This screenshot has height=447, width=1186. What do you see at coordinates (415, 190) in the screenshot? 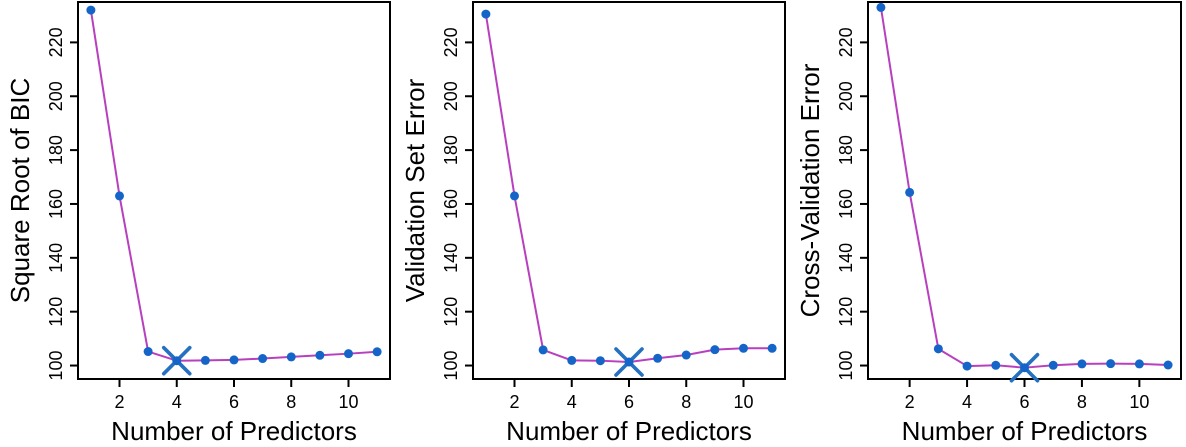
I see `y-axis-label: Validation Set Error` at bounding box center [415, 190].